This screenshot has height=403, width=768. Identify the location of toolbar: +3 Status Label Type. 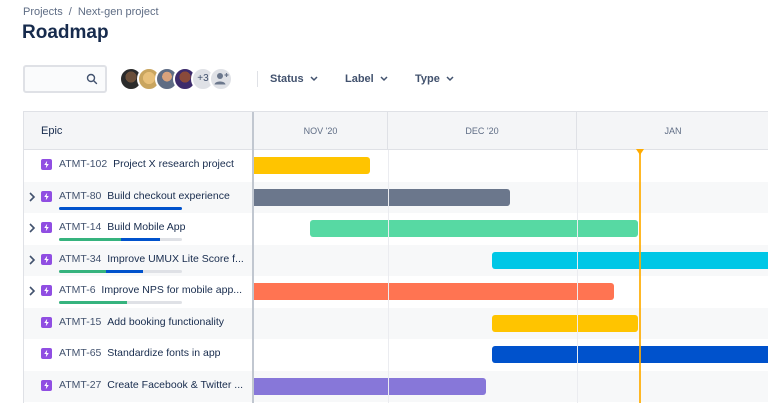
(393, 79).